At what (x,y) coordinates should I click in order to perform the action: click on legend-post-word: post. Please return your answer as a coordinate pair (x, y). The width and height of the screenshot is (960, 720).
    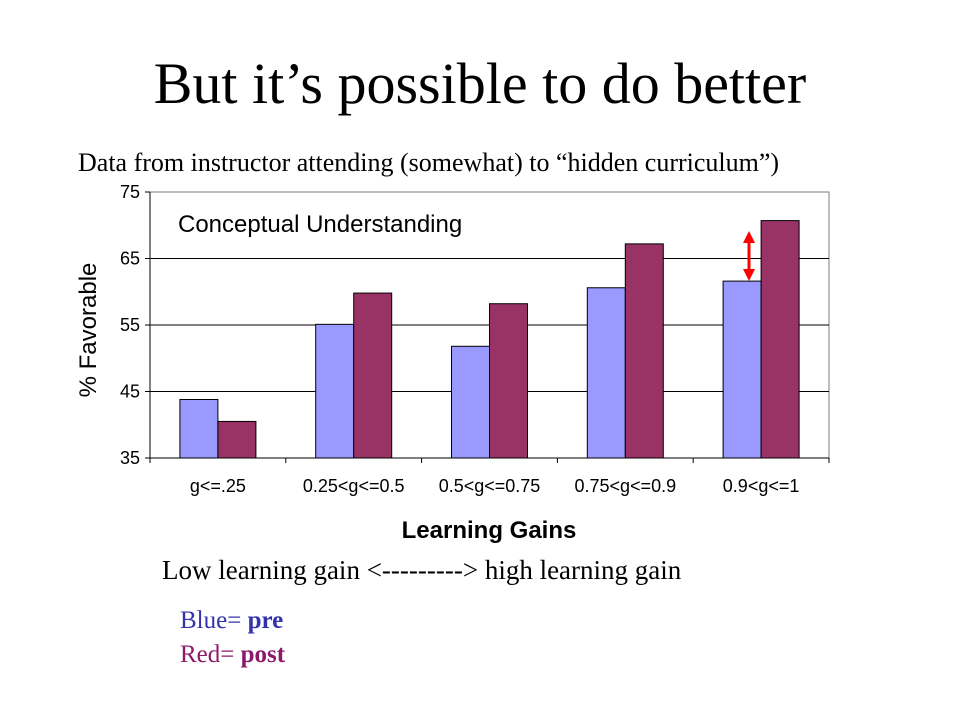
    Looking at the image, I should click on (263, 654).